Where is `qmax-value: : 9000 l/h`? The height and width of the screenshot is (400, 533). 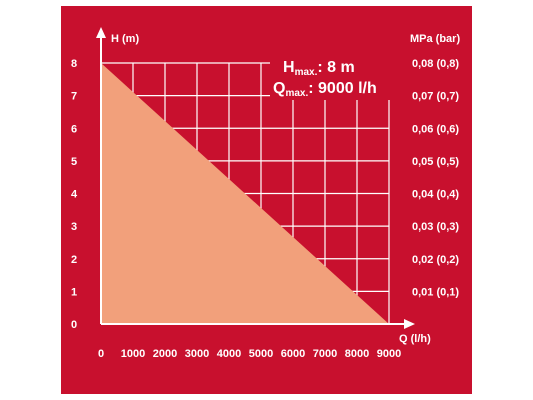
qmax-value: : 9000 l/h is located at coordinates (342, 88).